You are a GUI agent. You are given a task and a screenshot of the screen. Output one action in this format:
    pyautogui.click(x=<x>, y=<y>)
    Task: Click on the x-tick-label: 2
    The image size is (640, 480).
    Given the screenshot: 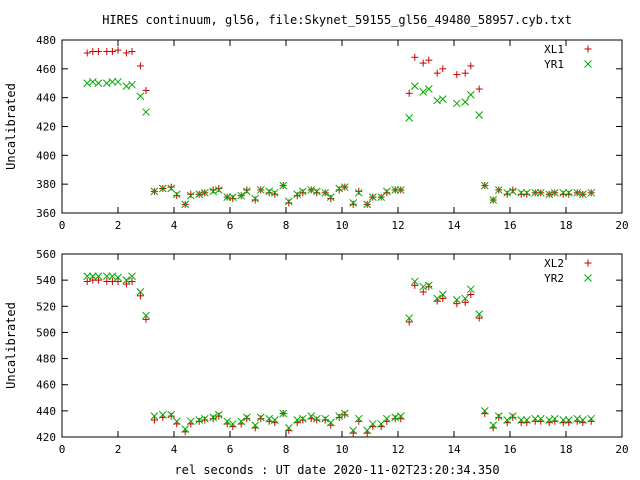 What is the action you would take?
    pyautogui.click(x=118, y=449)
    